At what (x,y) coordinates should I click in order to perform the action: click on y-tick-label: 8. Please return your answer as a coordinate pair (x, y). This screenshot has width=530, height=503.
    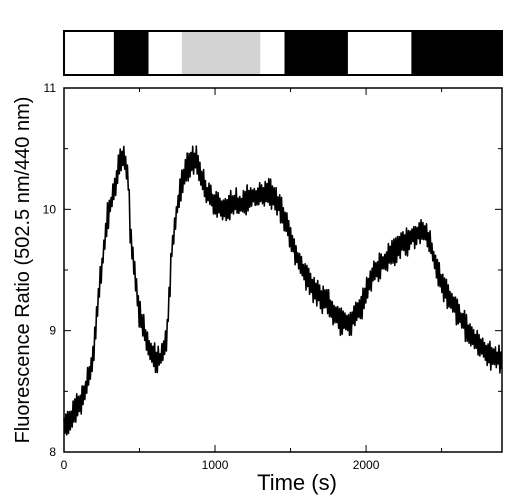
    Looking at the image, I should click on (52, 452).